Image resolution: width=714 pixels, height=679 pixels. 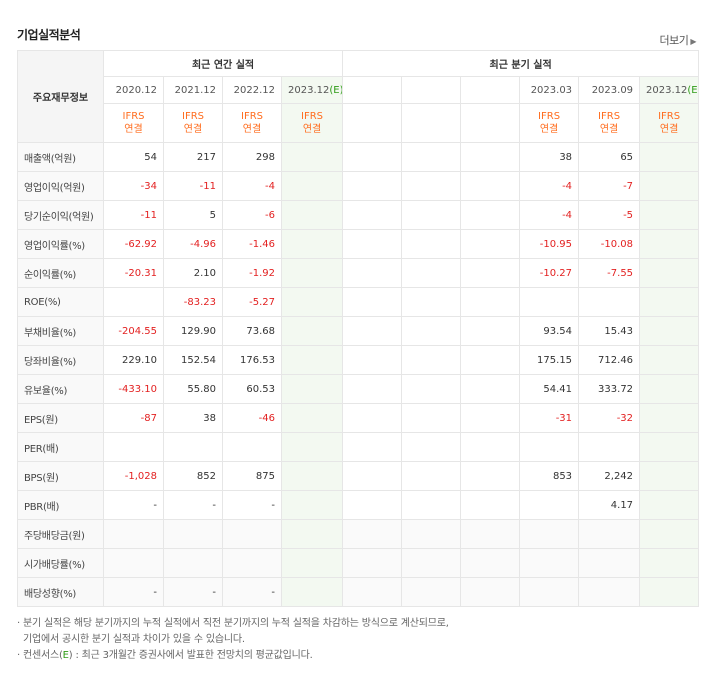 I want to click on value-cell: -10.27, so click(x=549, y=273).